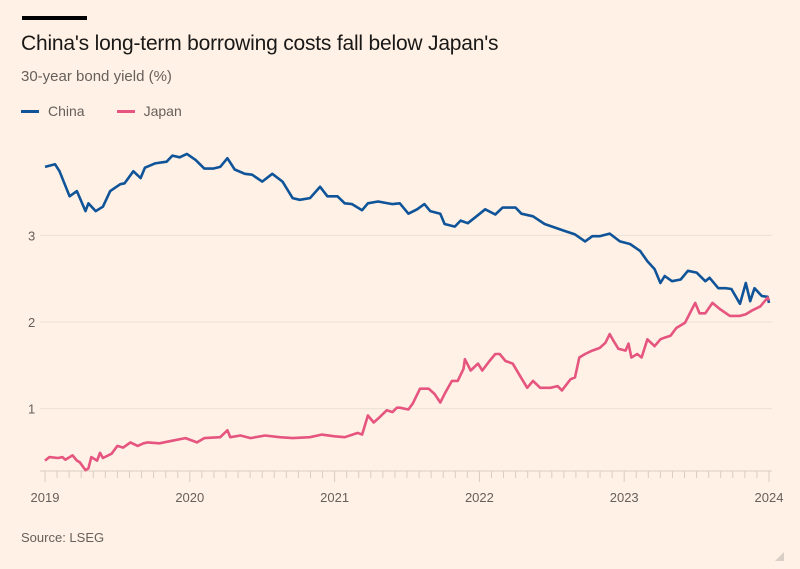 Image resolution: width=800 pixels, height=569 pixels. I want to click on y-tick-label: 1, so click(31, 409).